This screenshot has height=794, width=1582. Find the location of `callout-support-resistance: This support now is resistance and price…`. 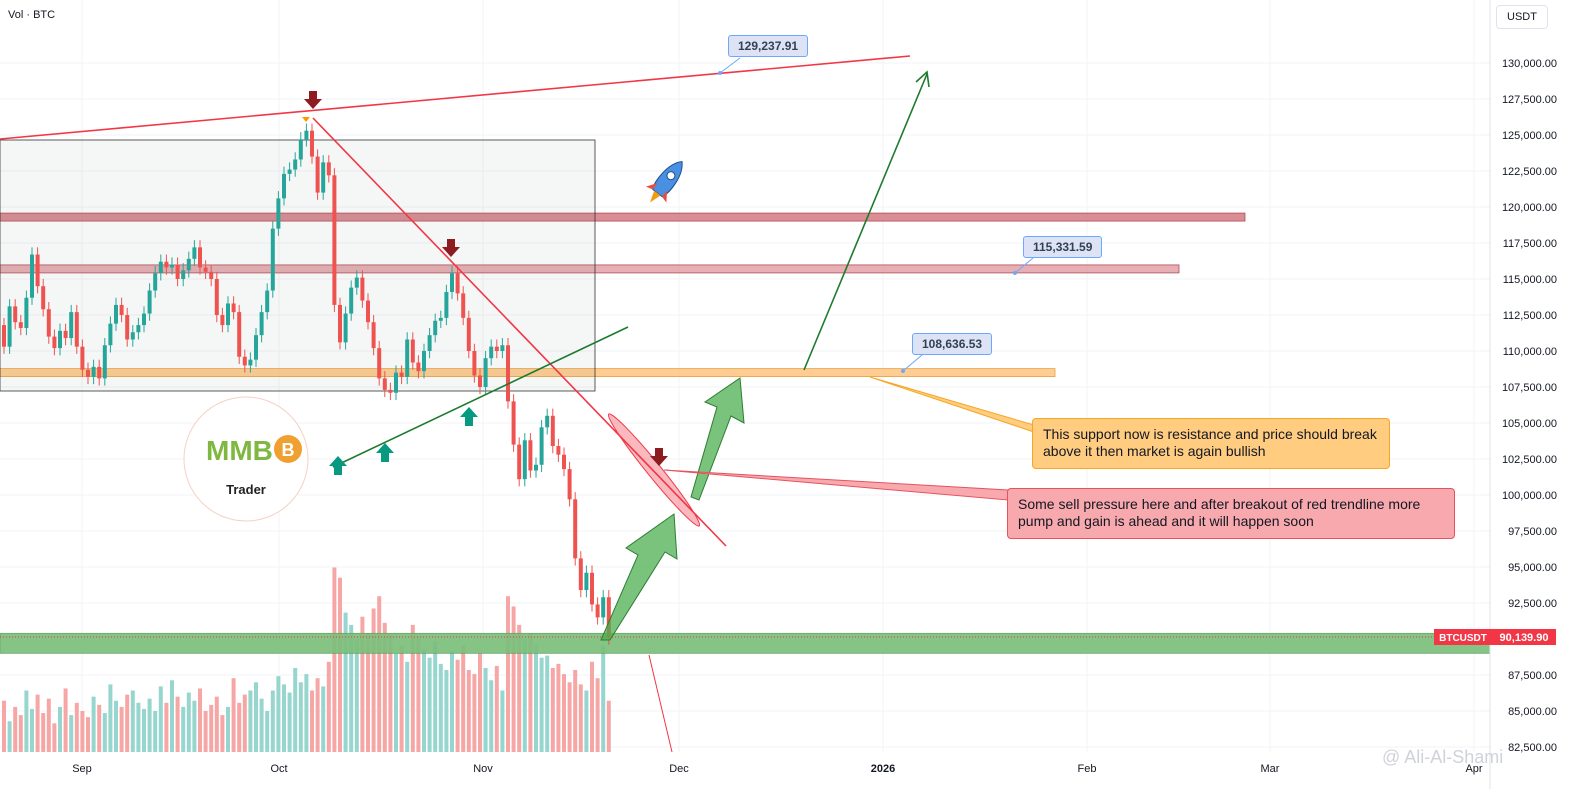

callout-support-resistance: This support now is resistance and price… is located at coordinates (1211, 443).